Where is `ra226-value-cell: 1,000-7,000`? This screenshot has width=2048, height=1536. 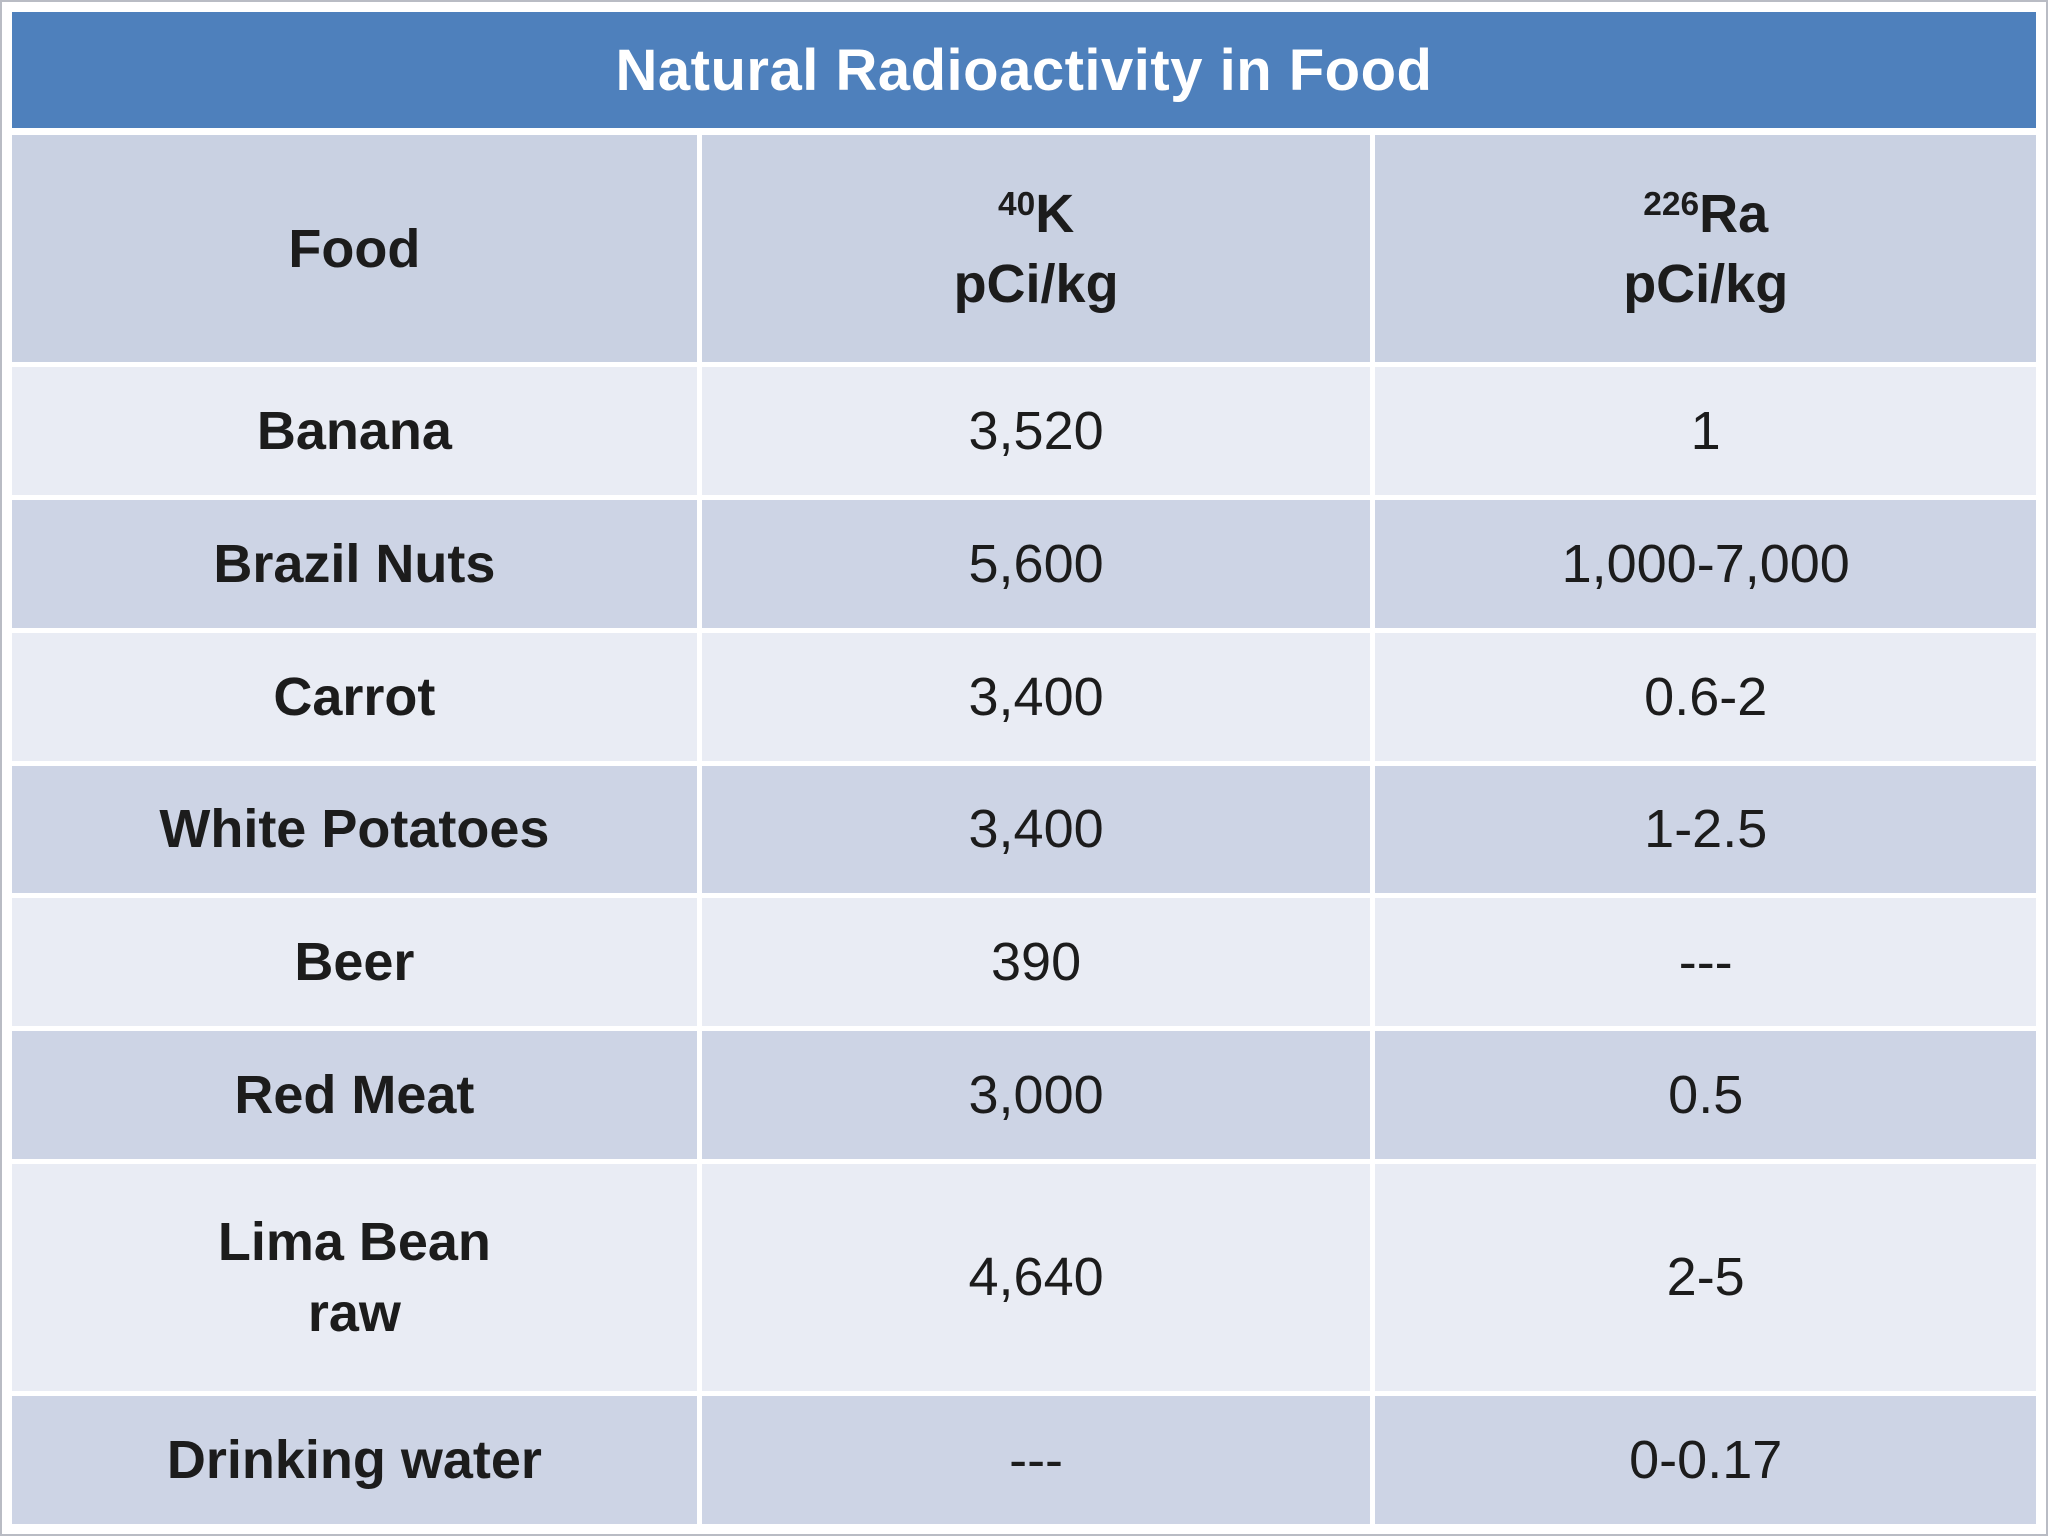 ra226-value-cell: 1,000-7,000 is located at coordinates (1705, 564).